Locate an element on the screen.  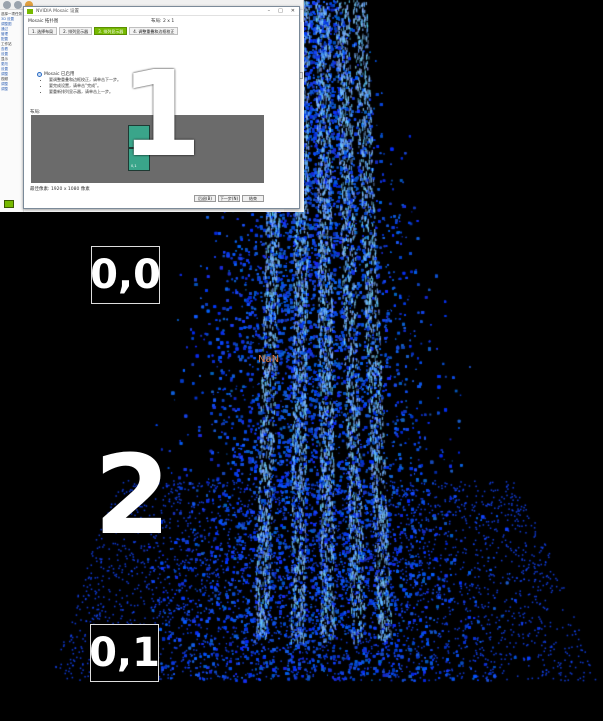
monitor-tile-top is located at coordinates (139, 136).